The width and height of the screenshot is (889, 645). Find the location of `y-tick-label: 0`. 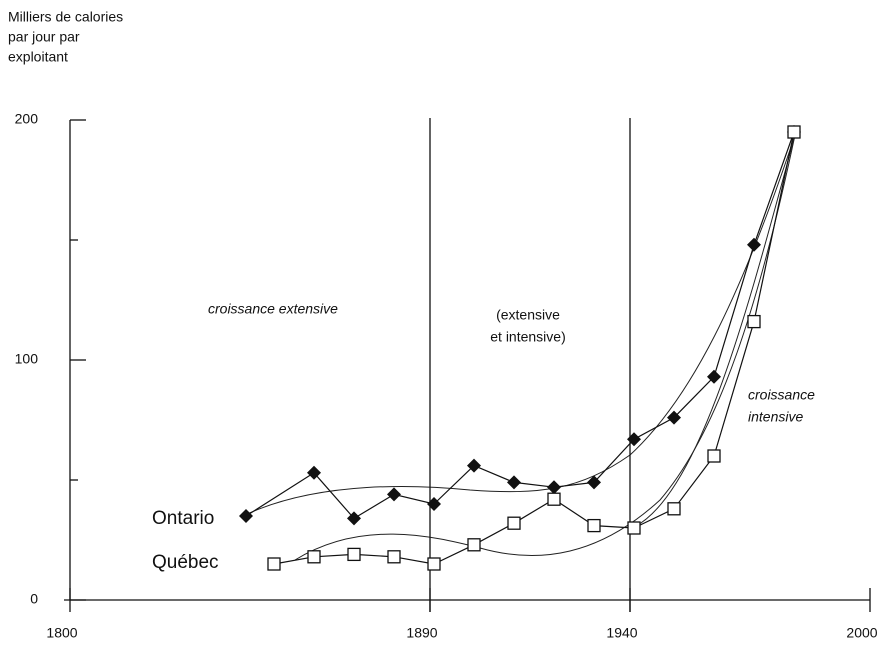

y-tick-label: 0 is located at coordinates (34, 599).